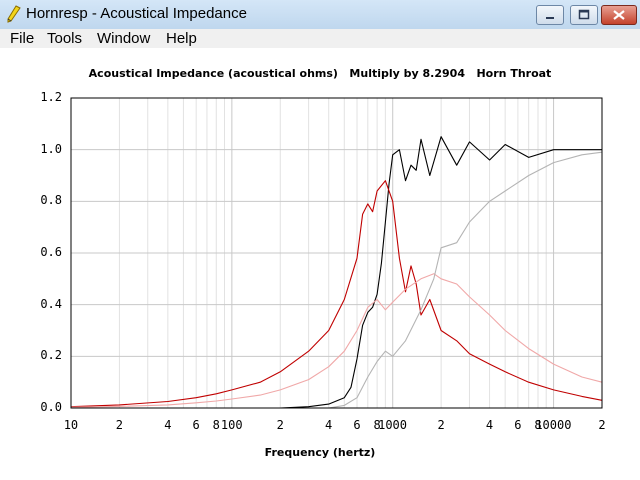 This screenshot has height=480, width=640. Describe the element at coordinates (51, 303) in the screenshot. I see `y-tick-label: 0.4` at that location.